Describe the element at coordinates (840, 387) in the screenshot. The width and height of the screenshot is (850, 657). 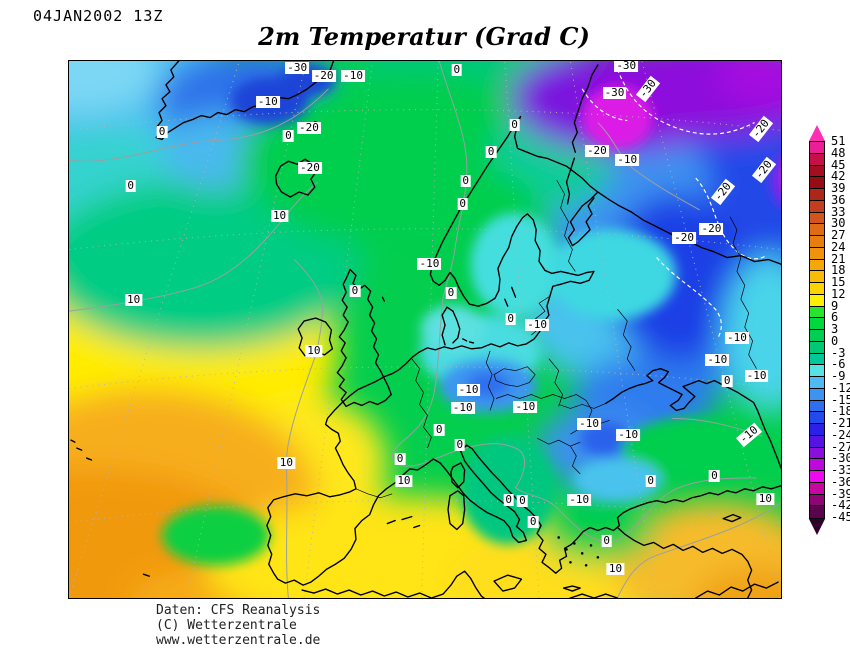
I see `colorbar-tick-label: -12` at that location.